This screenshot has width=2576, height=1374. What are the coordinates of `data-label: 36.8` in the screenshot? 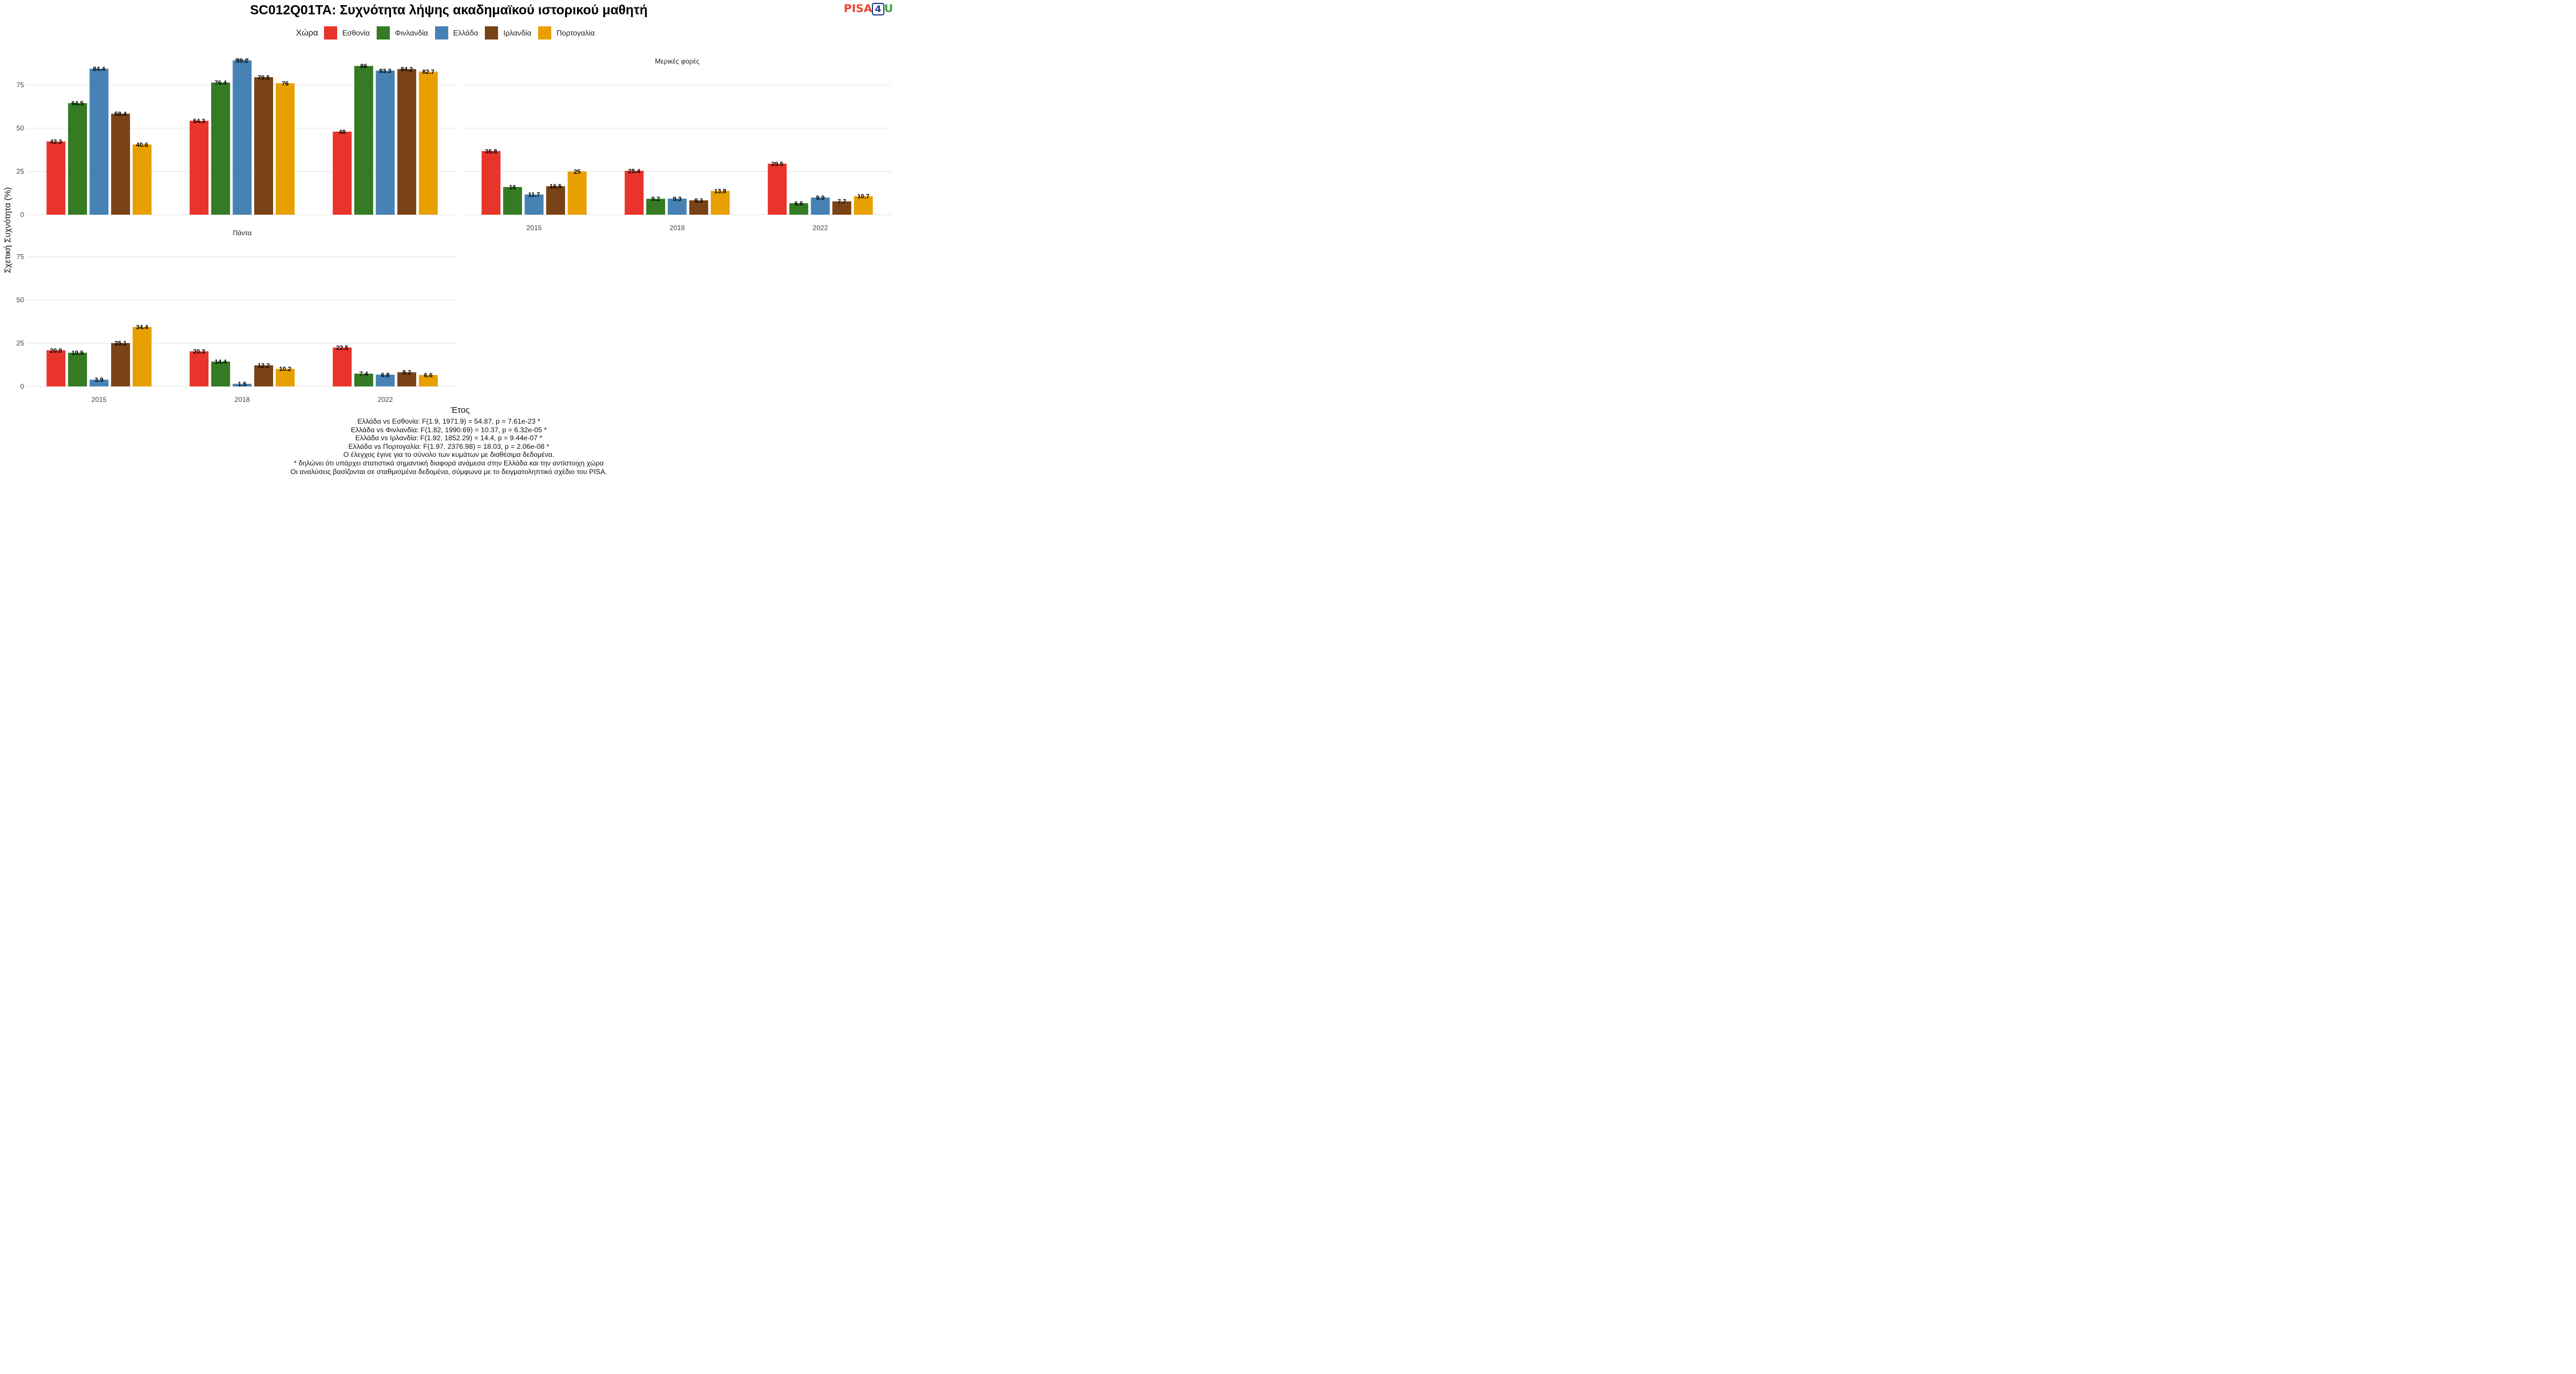 It's located at (491, 151).